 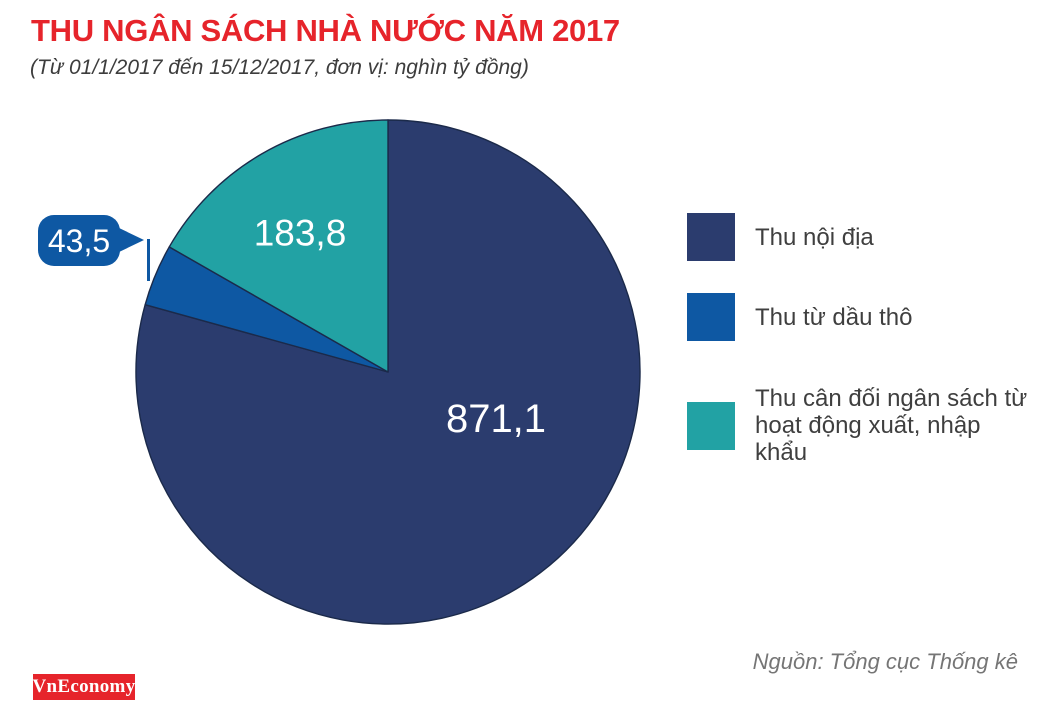 I want to click on slice-value-xuat-nhap-khau: 183,8, so click(x=300, y=233).